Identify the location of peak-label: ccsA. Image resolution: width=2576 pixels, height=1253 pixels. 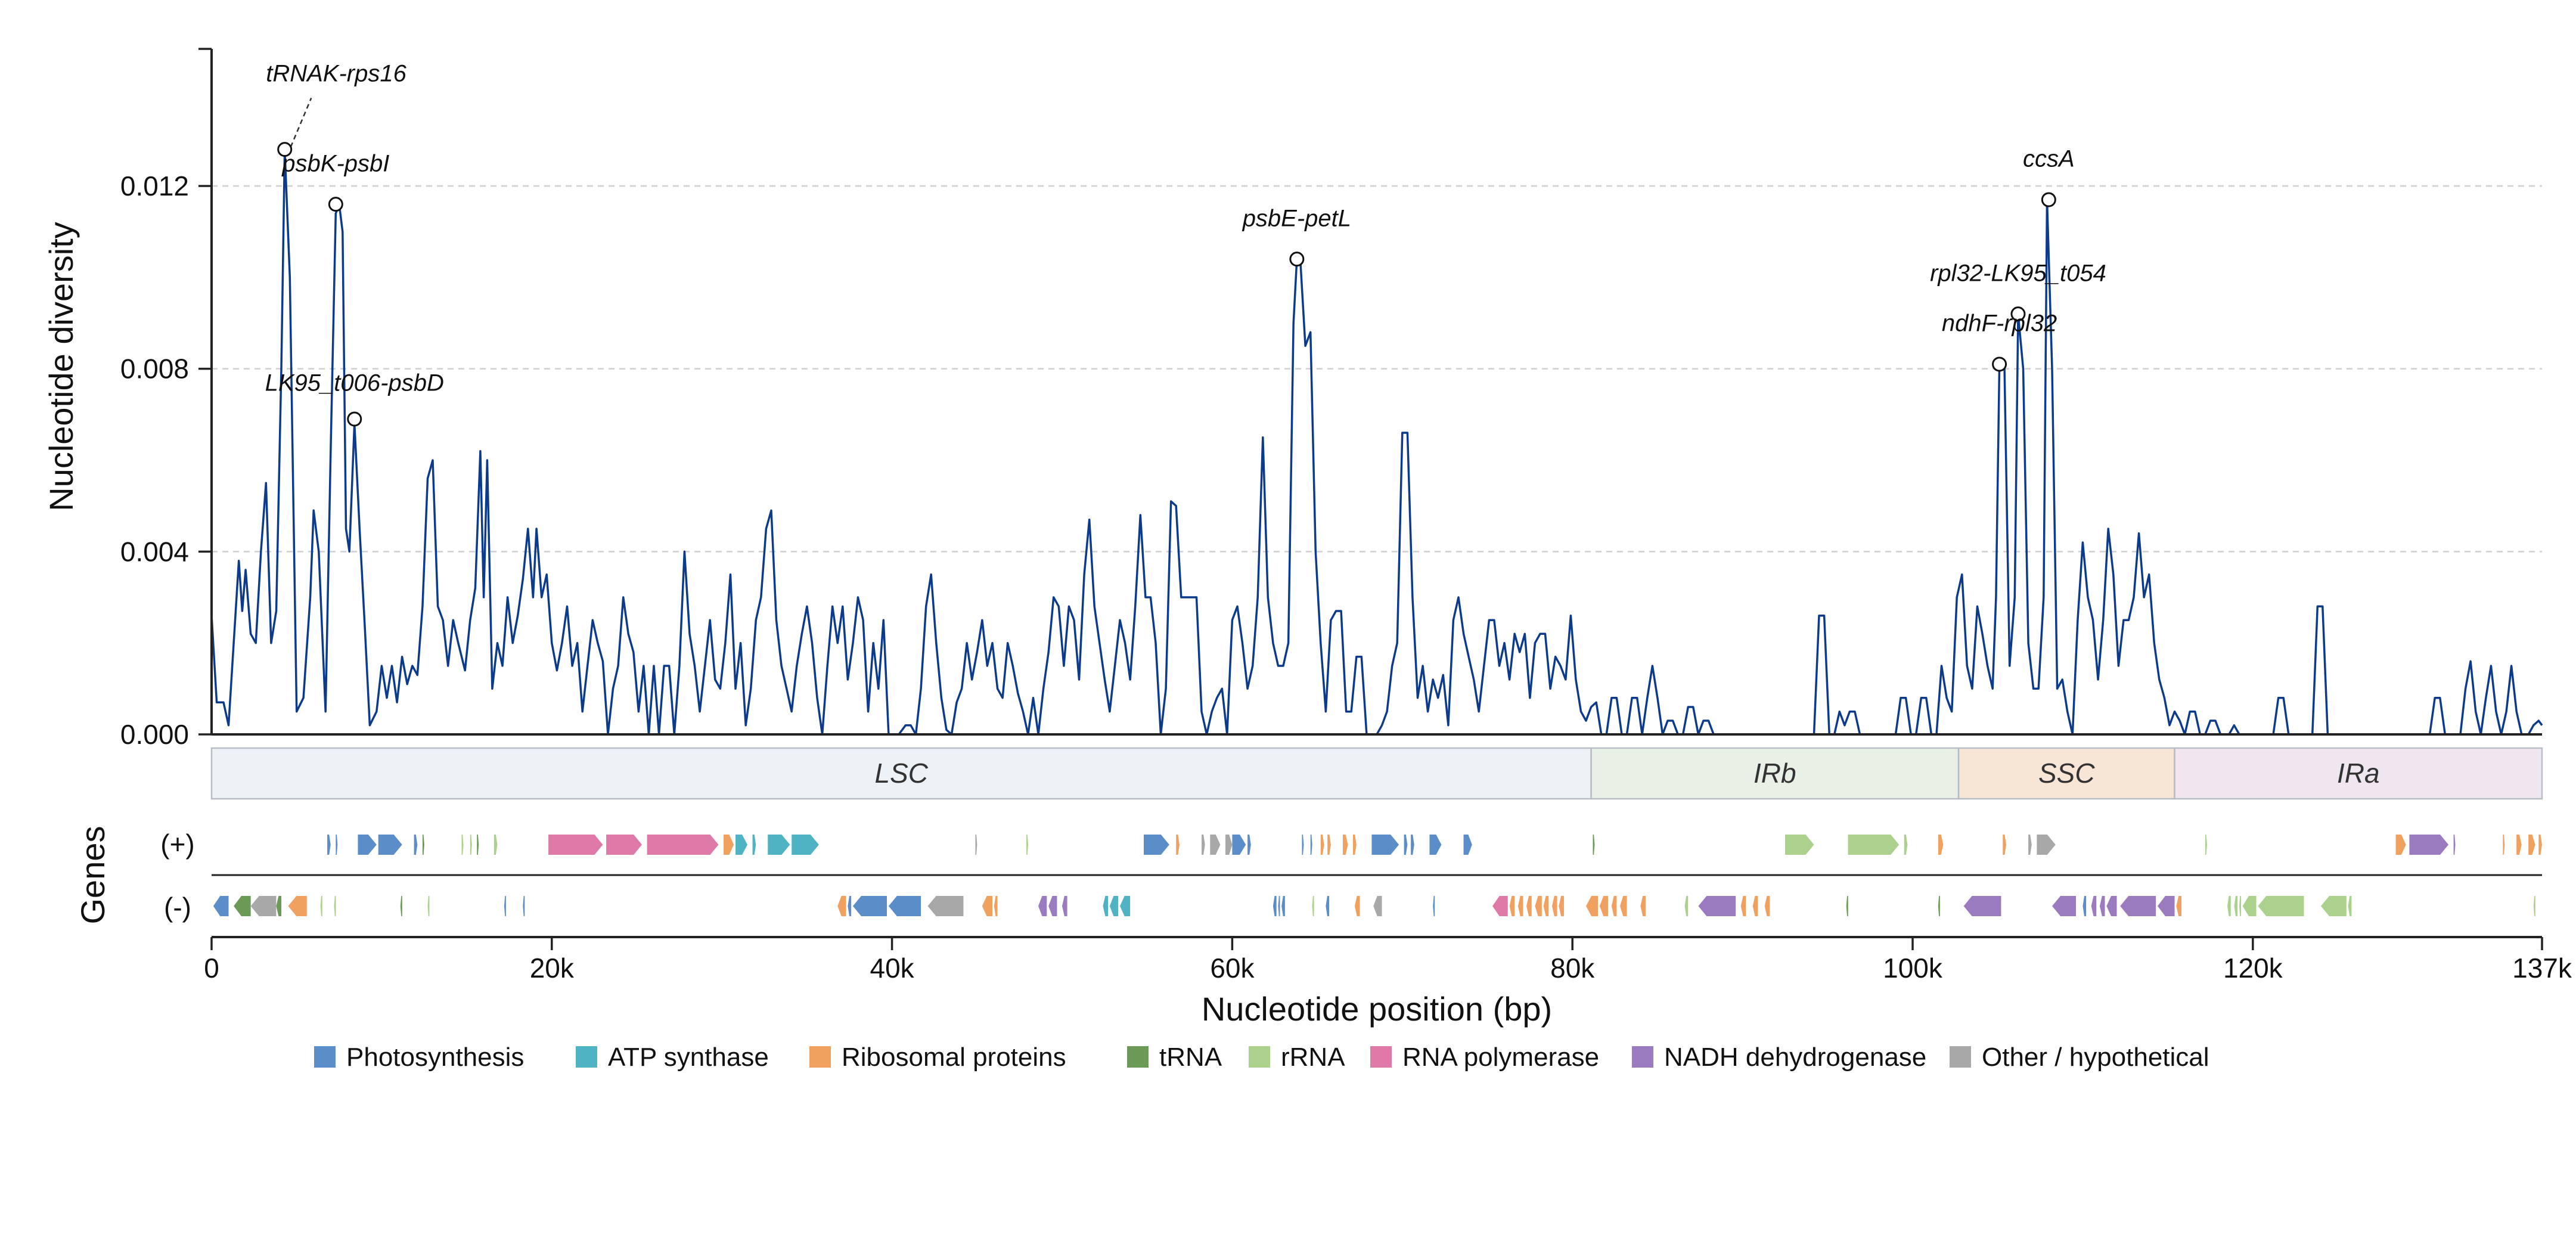
(2049, 159).